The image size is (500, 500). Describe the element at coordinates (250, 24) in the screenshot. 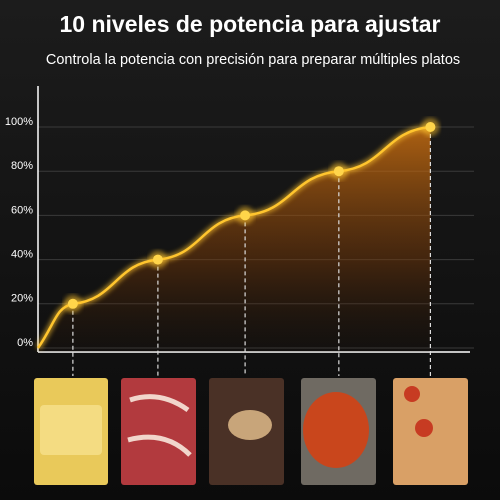

I see `chart-title: 10 niveles de potencia para ajustar` at that location.